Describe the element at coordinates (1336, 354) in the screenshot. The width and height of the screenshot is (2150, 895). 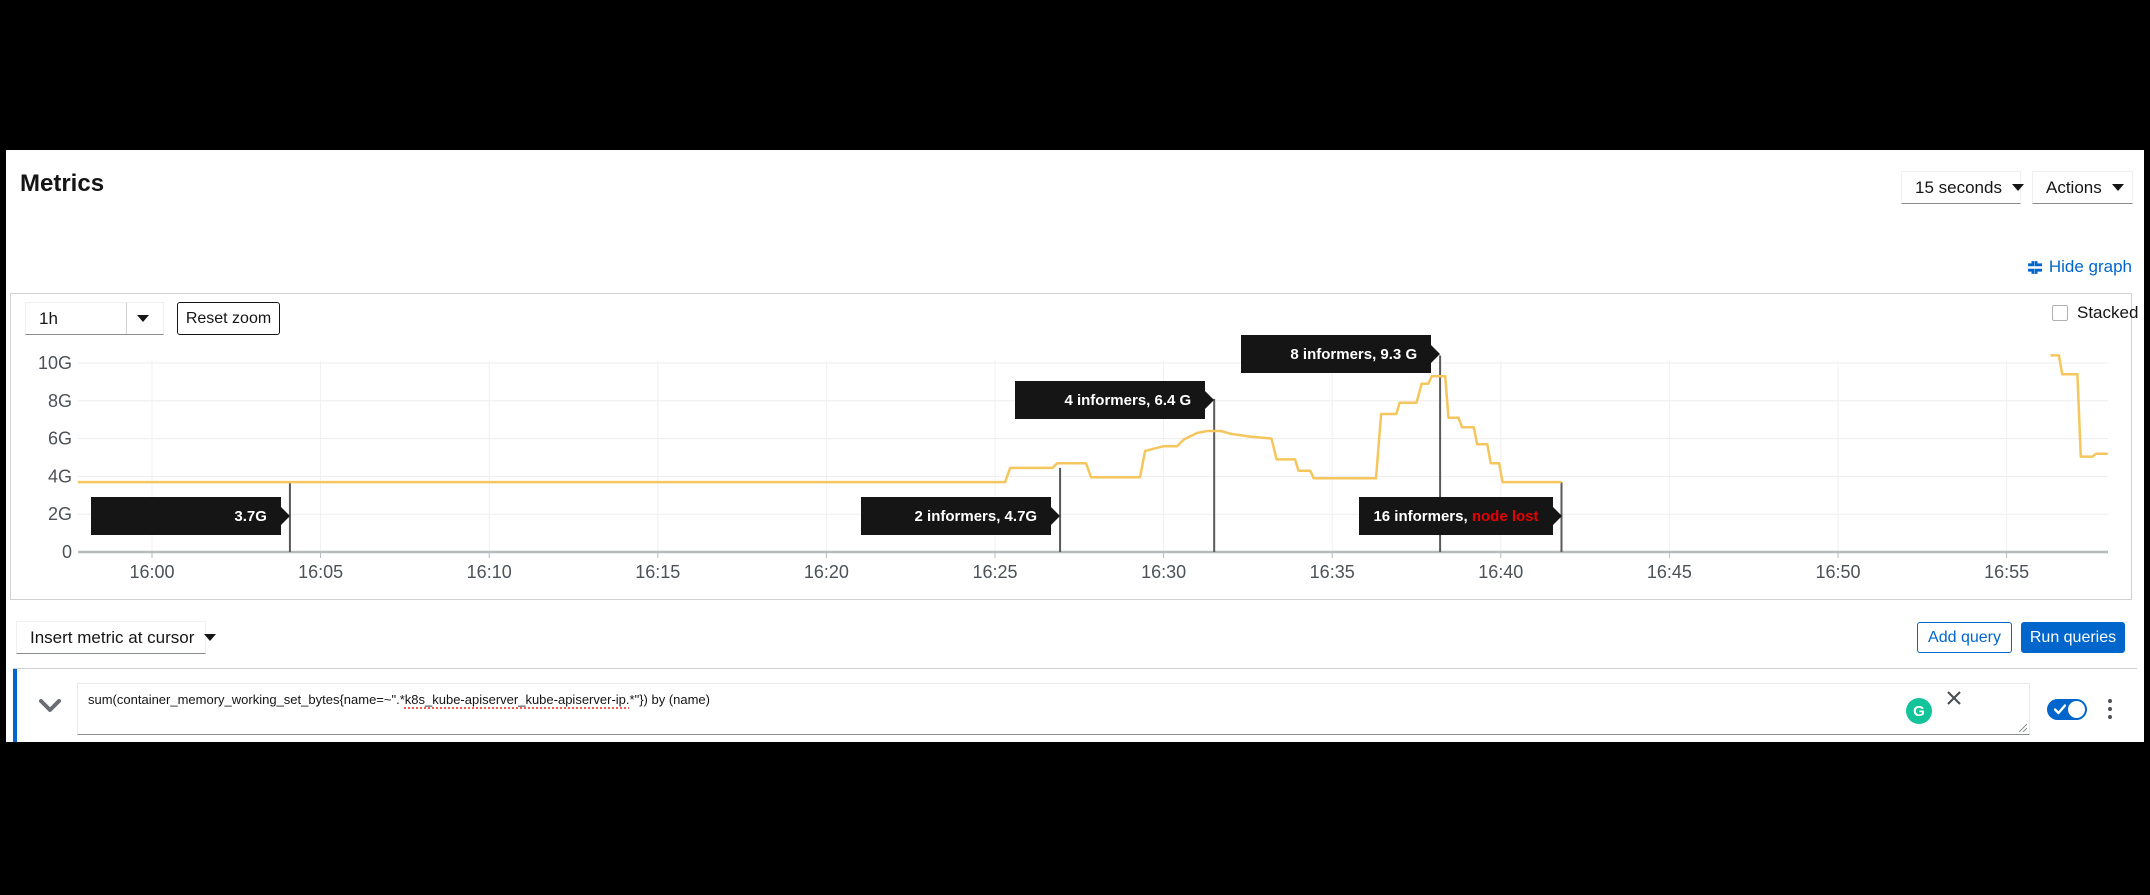
I see `chart-tooltip: 8 informers, 9.3 G` at that location.